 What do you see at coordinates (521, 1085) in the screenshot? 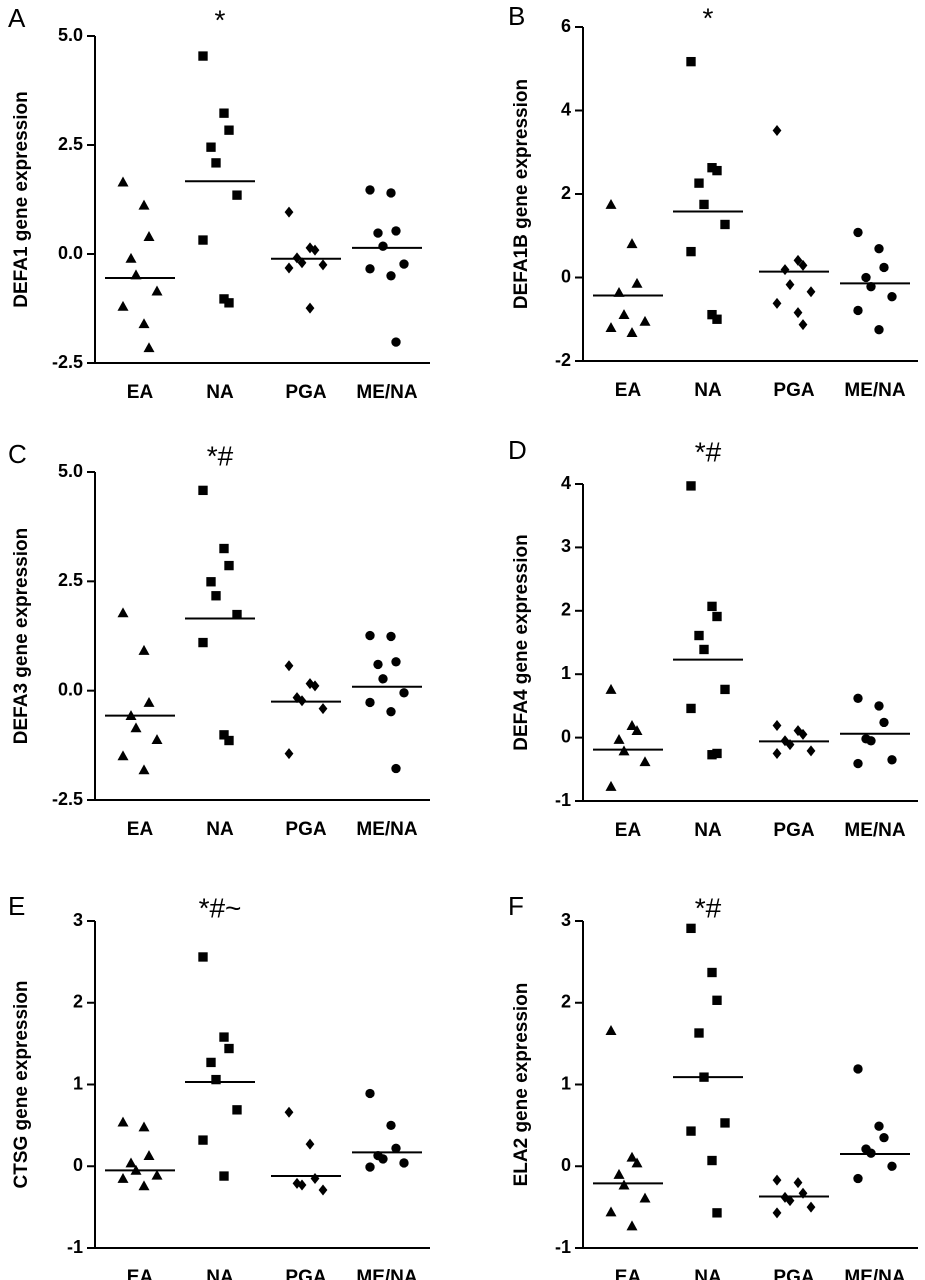
I see `y-axis-label: ELA2 gene expression` at bounding box center [521, 1085].